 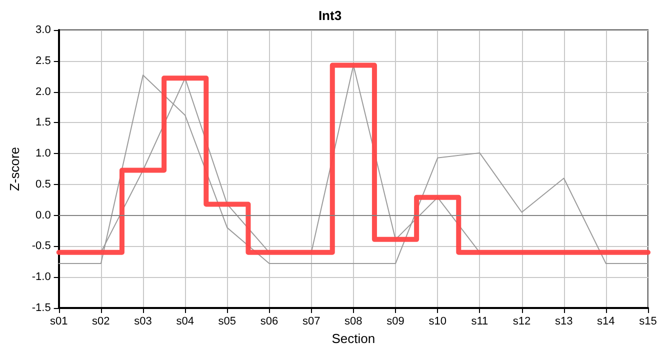 I want to click on y-tick-label: 0.0, so click(x=43, y=215).